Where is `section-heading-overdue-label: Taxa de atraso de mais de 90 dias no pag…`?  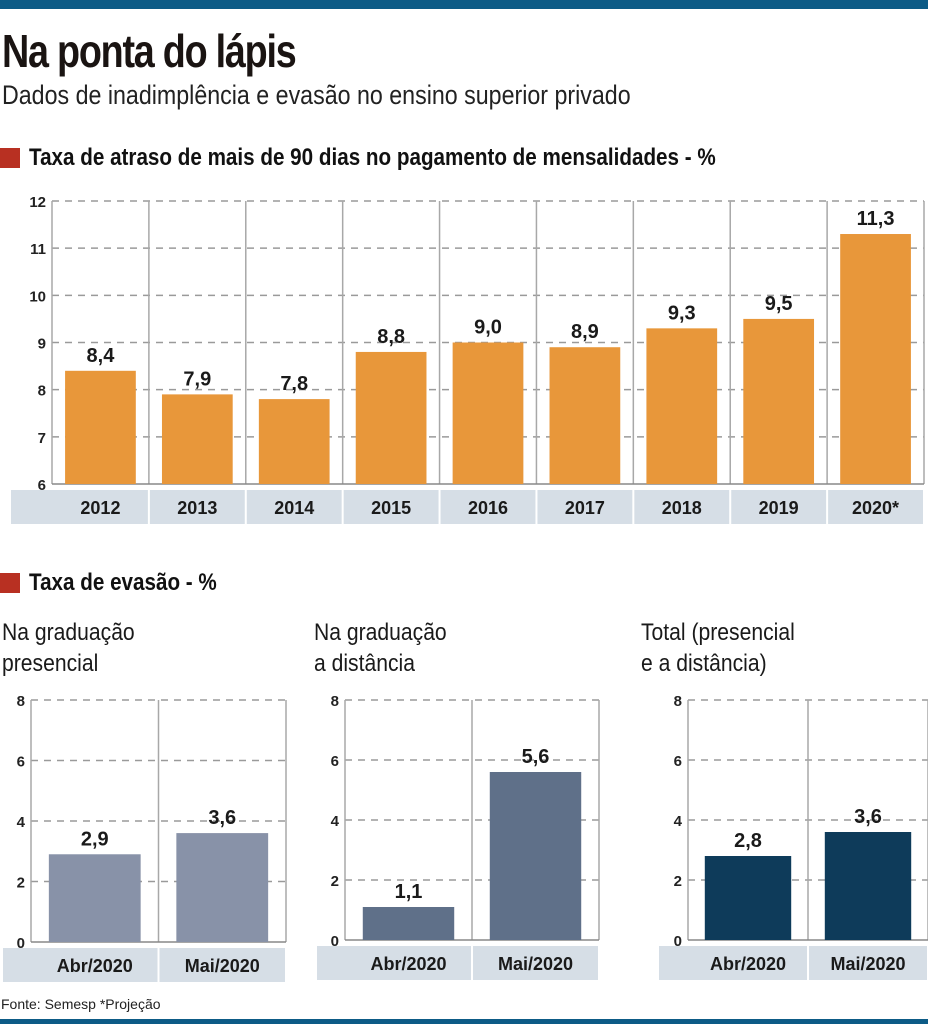 section-heading-overdue-label: Taxa de atraso de mais de 90 dias no pag… is located at coordinates (372, 157).